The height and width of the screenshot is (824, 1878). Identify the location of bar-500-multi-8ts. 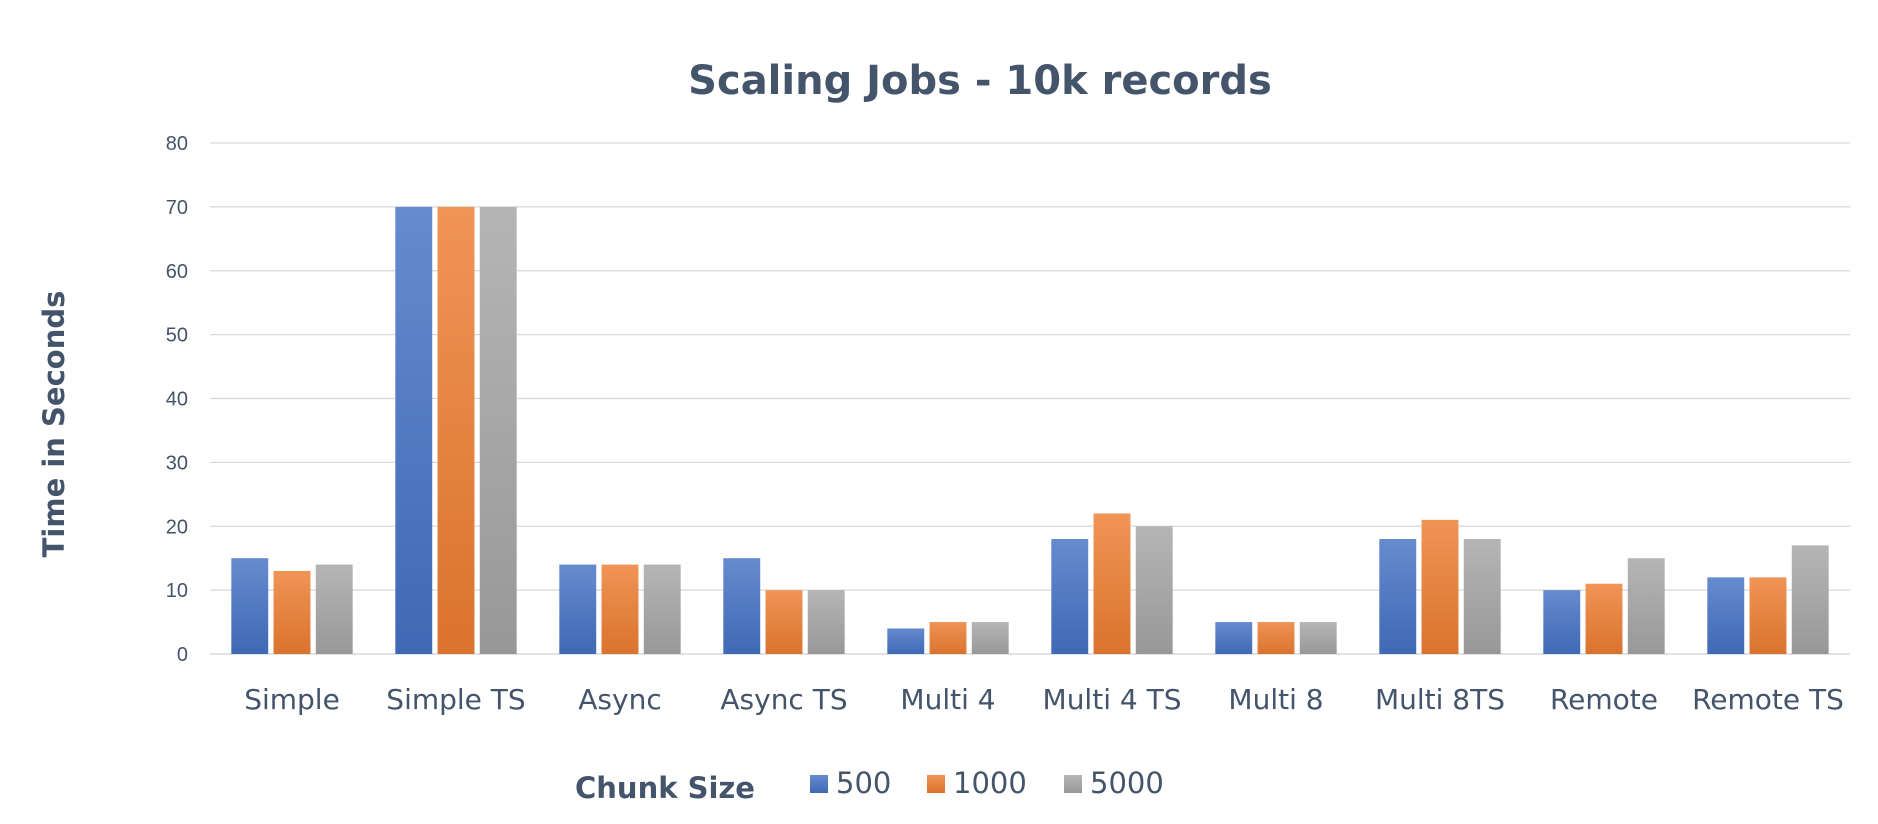
(1398, 596).